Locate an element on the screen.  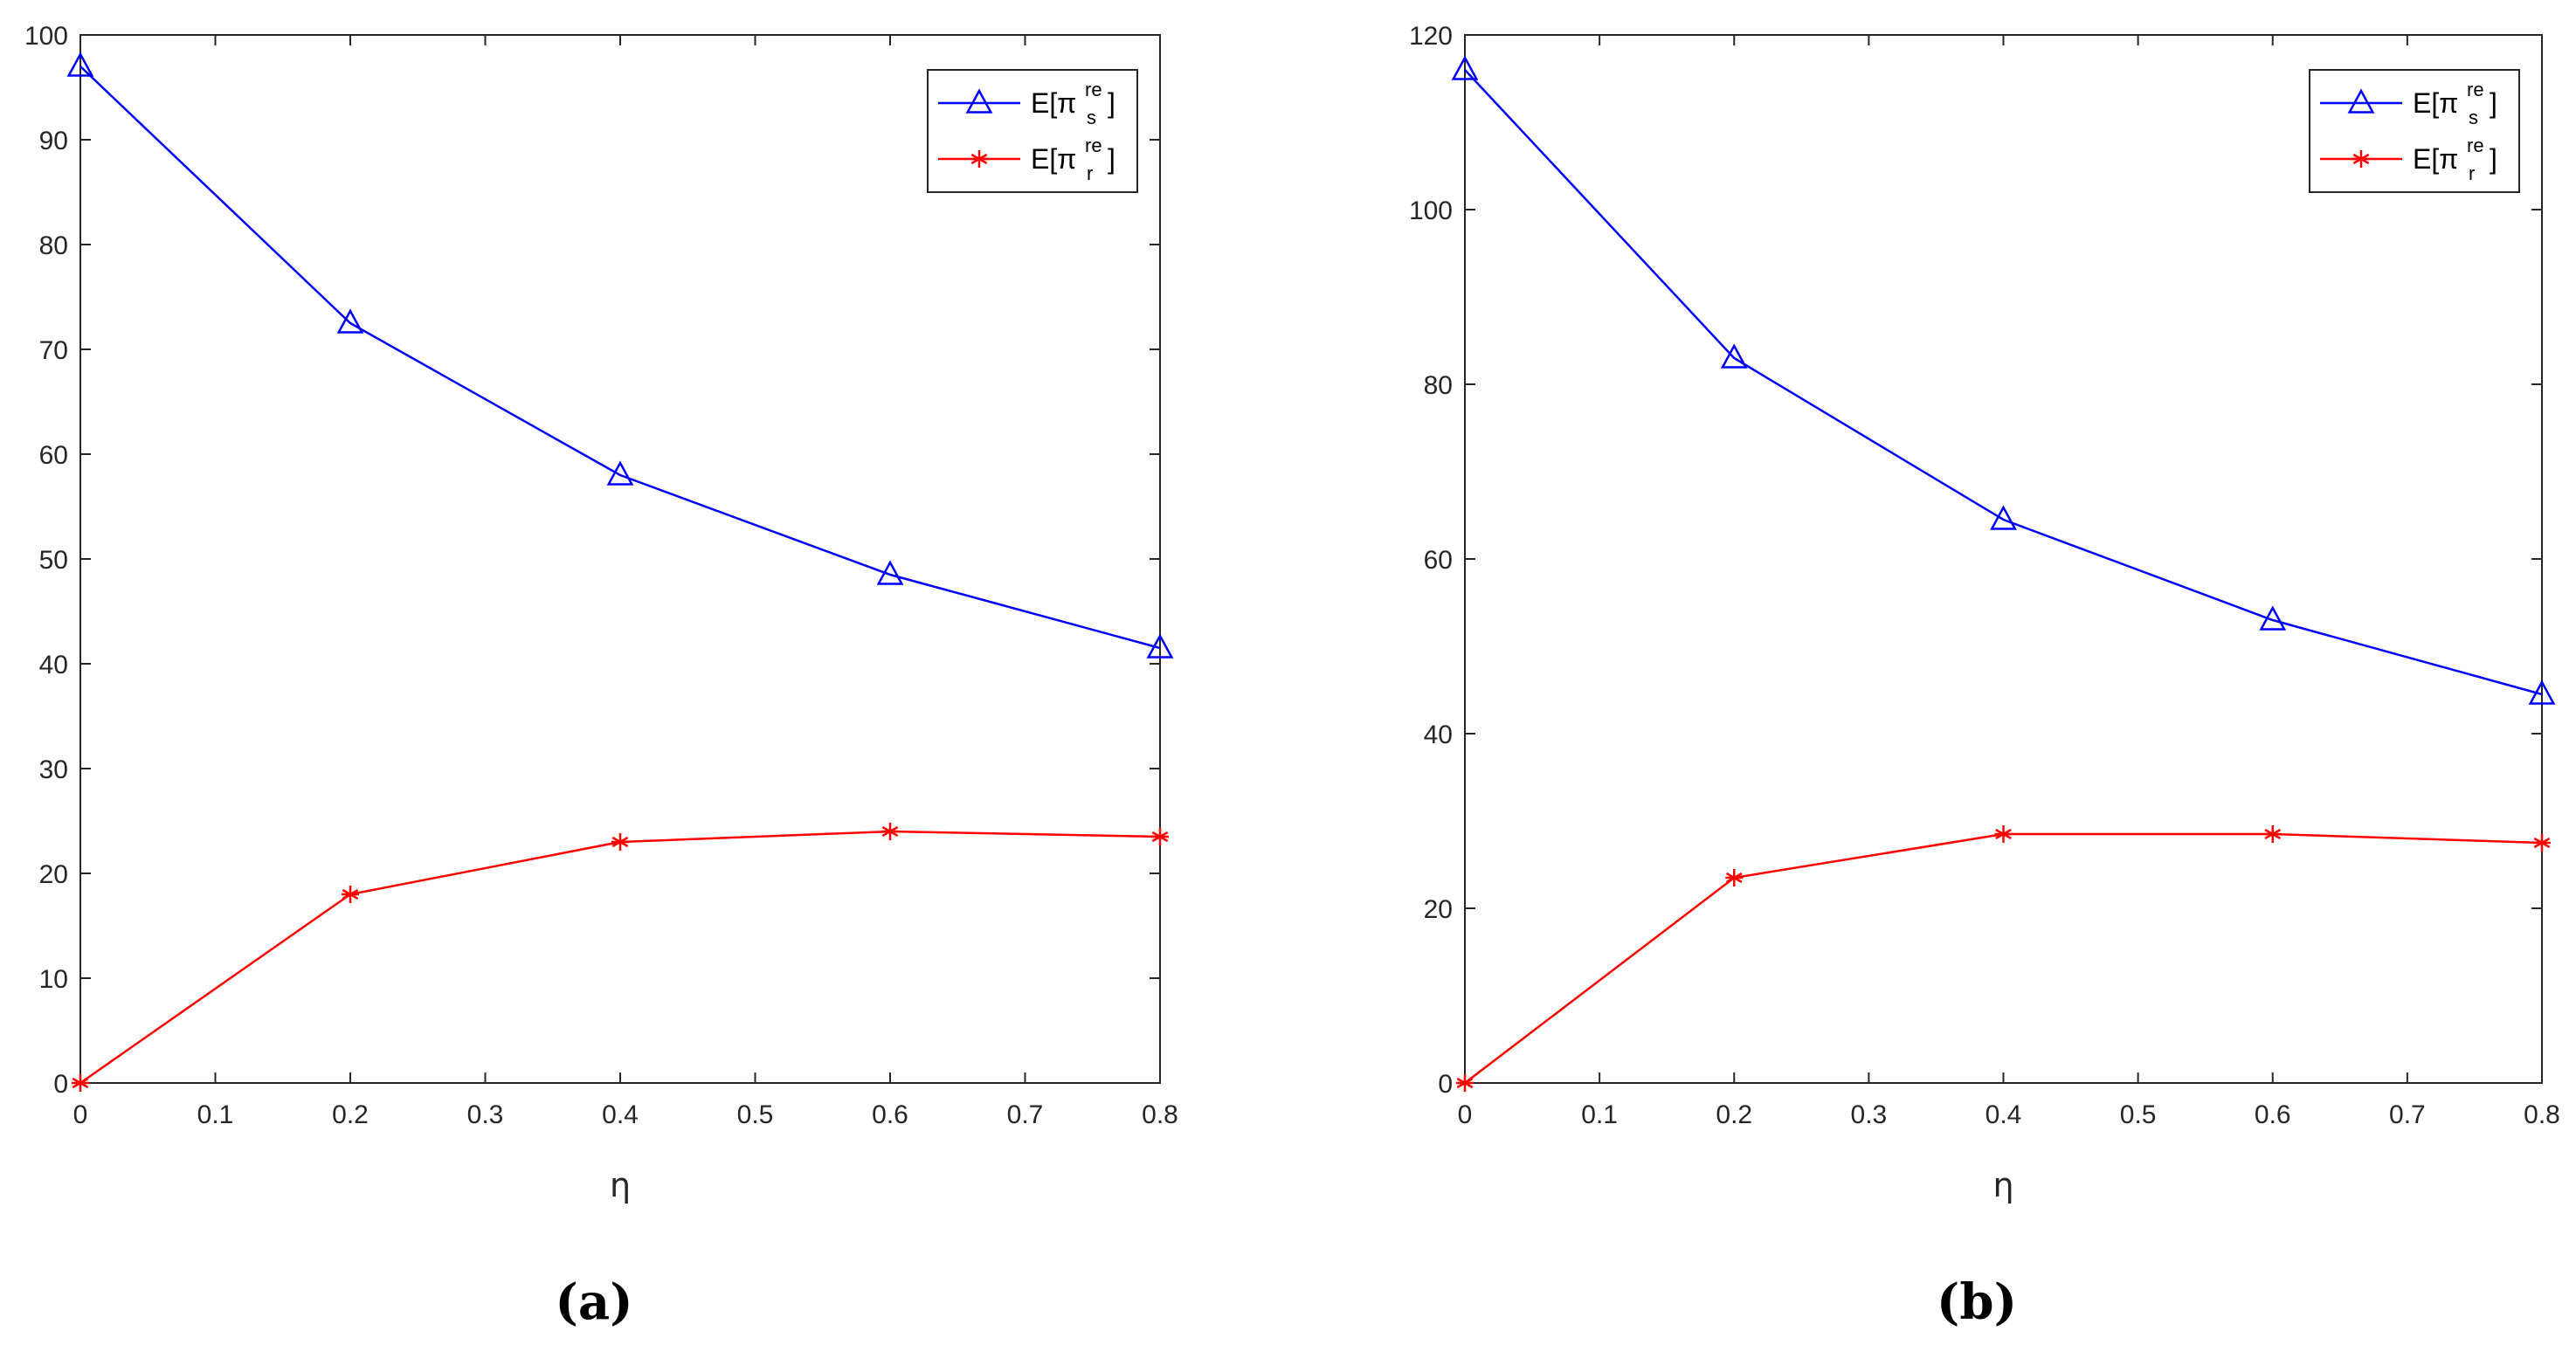
y-tick-label: 10 is located at coordinates (53, 979).